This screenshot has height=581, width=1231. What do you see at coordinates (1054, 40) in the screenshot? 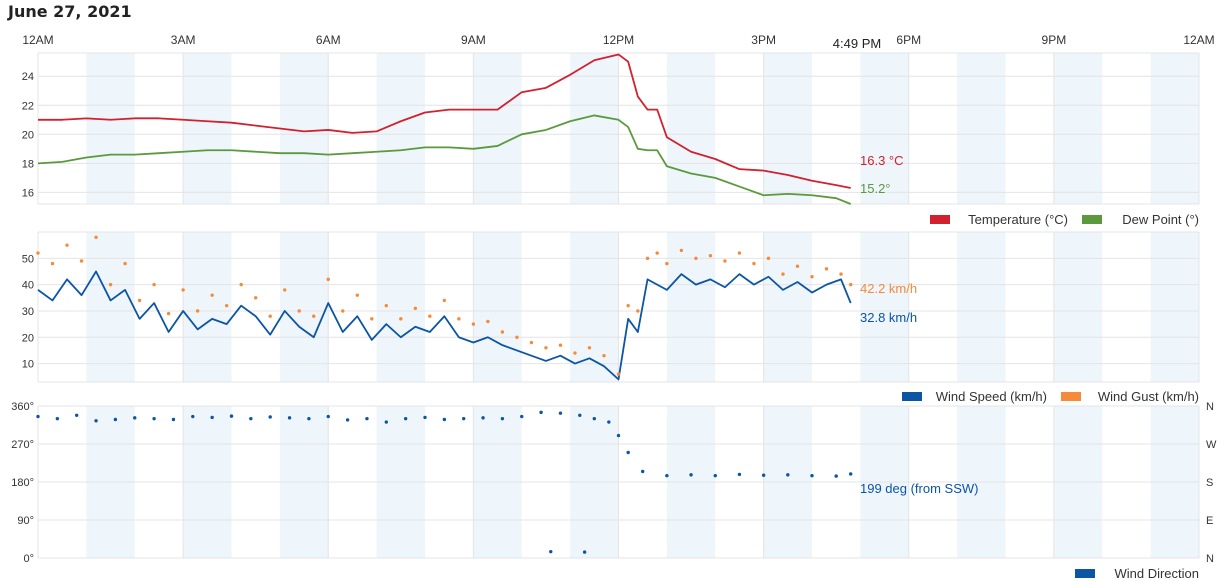
I see `hour-tick-label: 9PM` at bounding box center [1054, 40].